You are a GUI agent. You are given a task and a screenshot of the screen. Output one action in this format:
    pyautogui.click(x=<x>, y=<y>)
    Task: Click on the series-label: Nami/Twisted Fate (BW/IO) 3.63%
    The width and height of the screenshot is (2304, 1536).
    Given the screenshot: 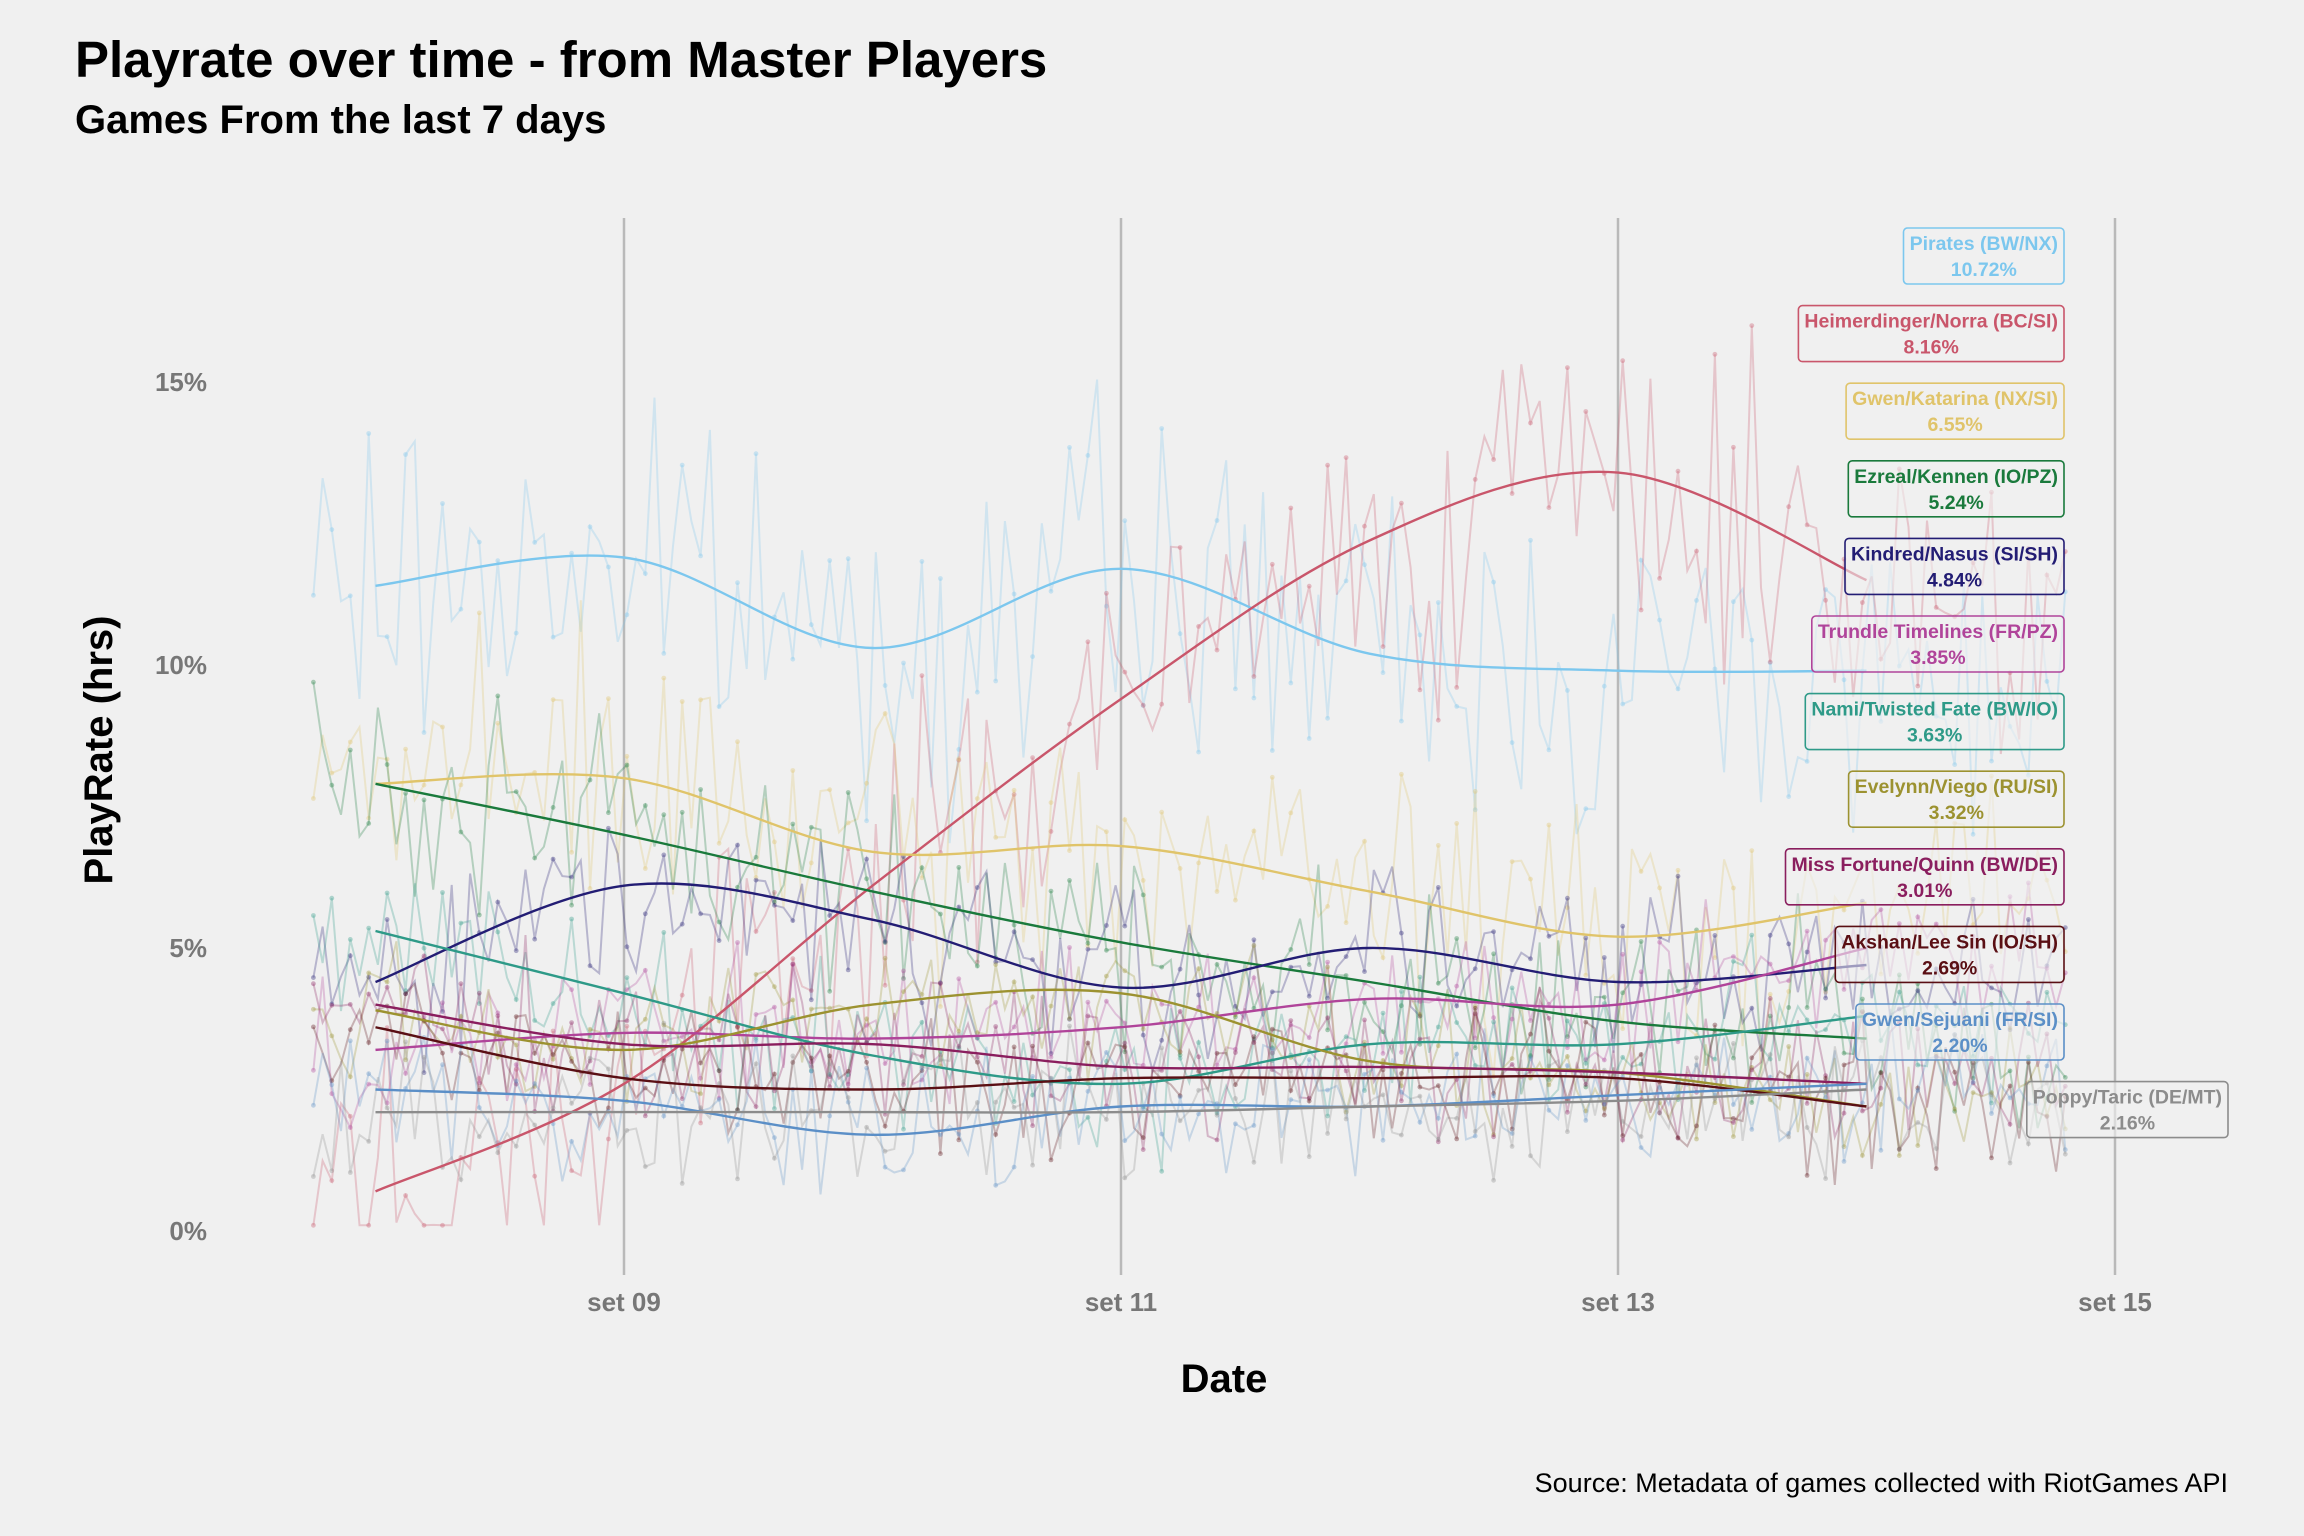 What is the action you would take?
    pyautogui.click(x=1934, y=721)
    